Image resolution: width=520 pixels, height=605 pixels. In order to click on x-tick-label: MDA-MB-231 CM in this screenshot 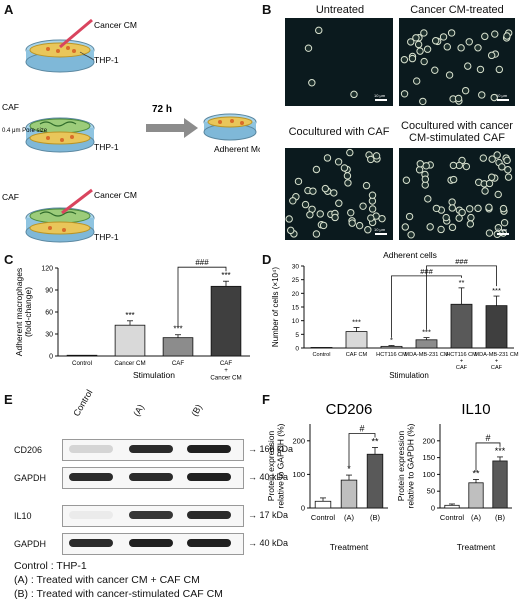, I will do `click(426, 355)`.